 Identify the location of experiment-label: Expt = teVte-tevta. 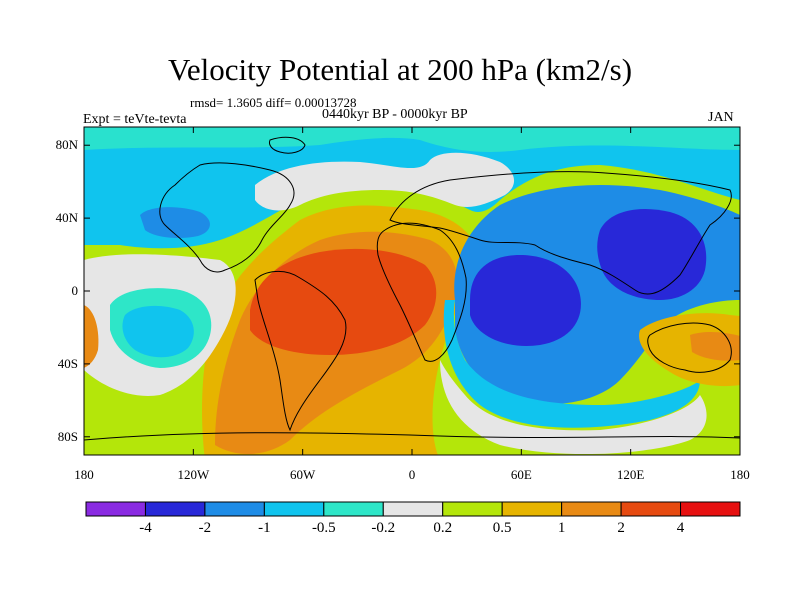
(135, 119).